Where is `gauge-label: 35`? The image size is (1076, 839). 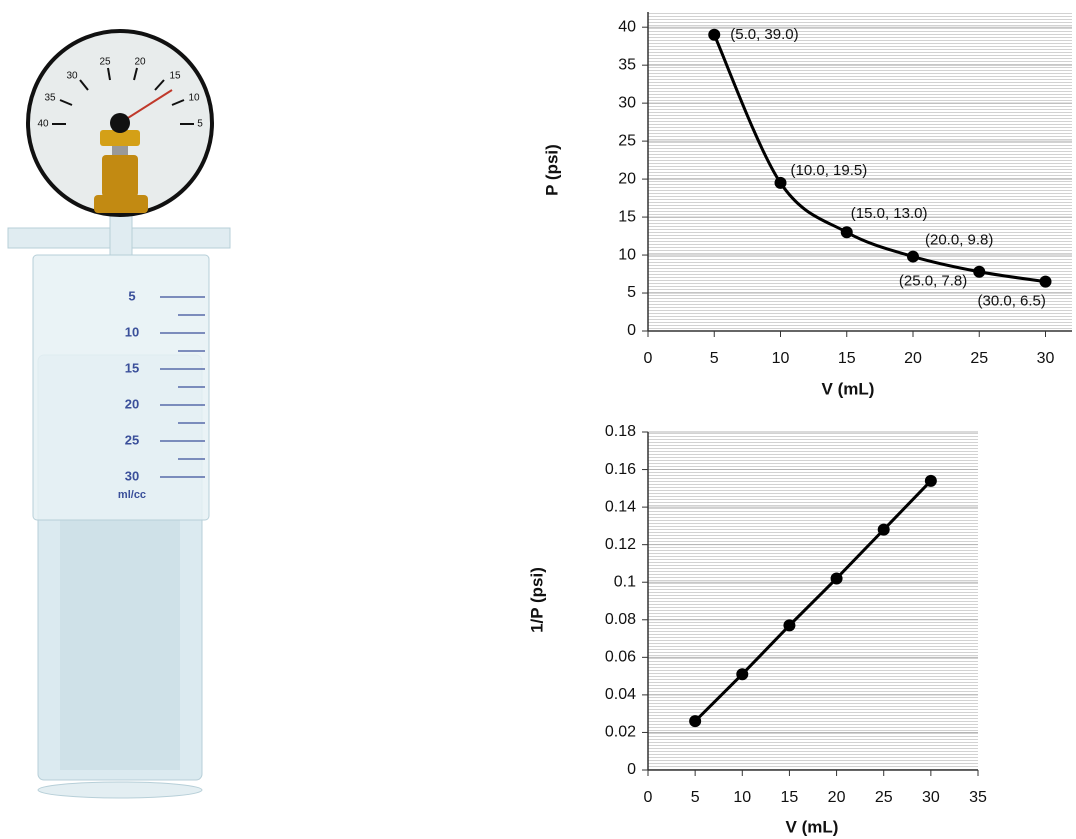
gauge-label: 35 is located at coordinates (50, 98).